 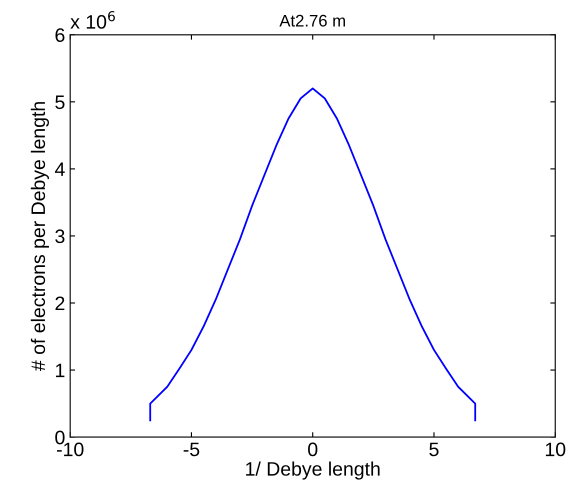 What do you see at coordinates (313, 449) in the screenshot?
I see `x-tick-label: 0` at bounding box center [313, 449].